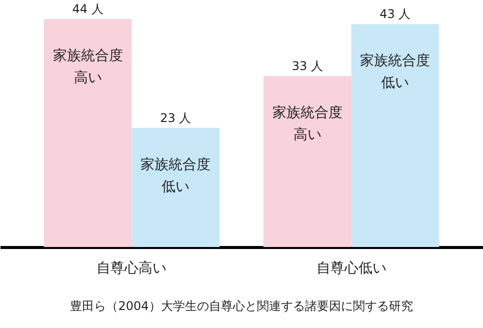 This screenshot has height=328, width=483. What do you see at coordinates (88, 9) in the screenshot?
I see `data-label: 44 人` at bounding box center [88, 9].